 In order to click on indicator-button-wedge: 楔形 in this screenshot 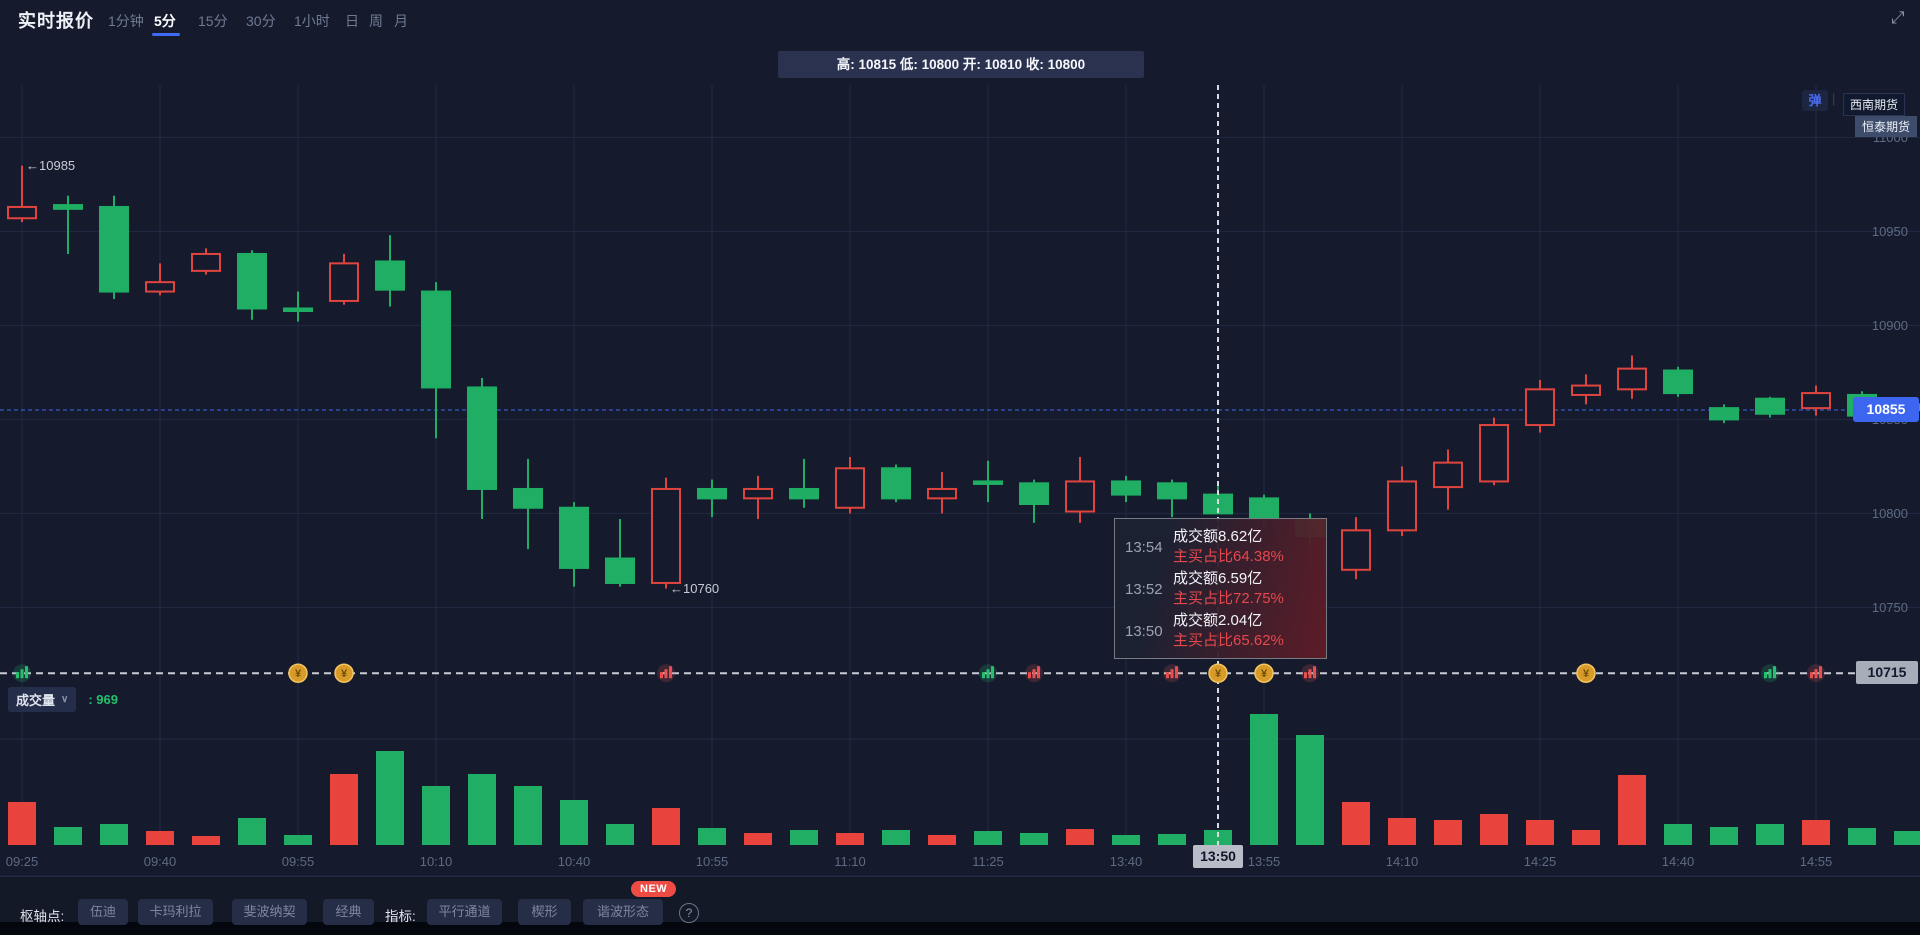, I will do `click(544, 912)`.